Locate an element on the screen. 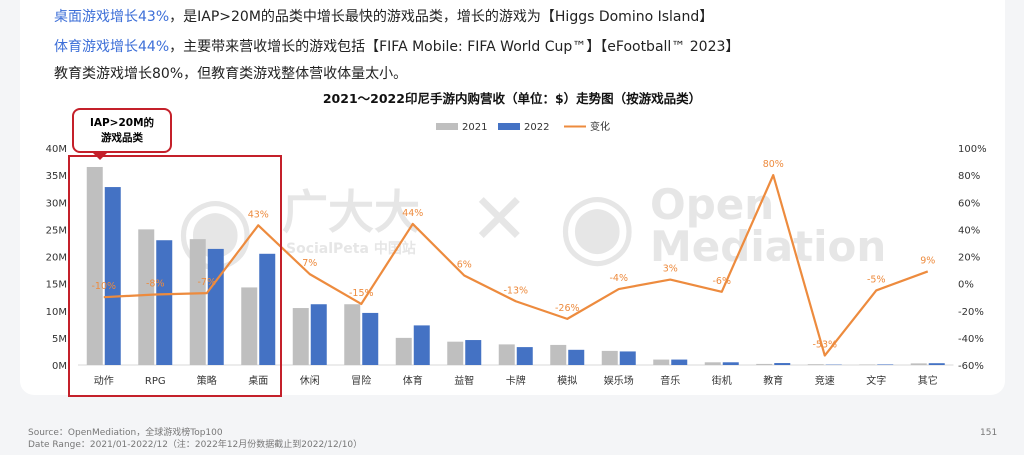  summary-line-2-highlight: 体育游戏增长44% is located at coordinates (112, 47).